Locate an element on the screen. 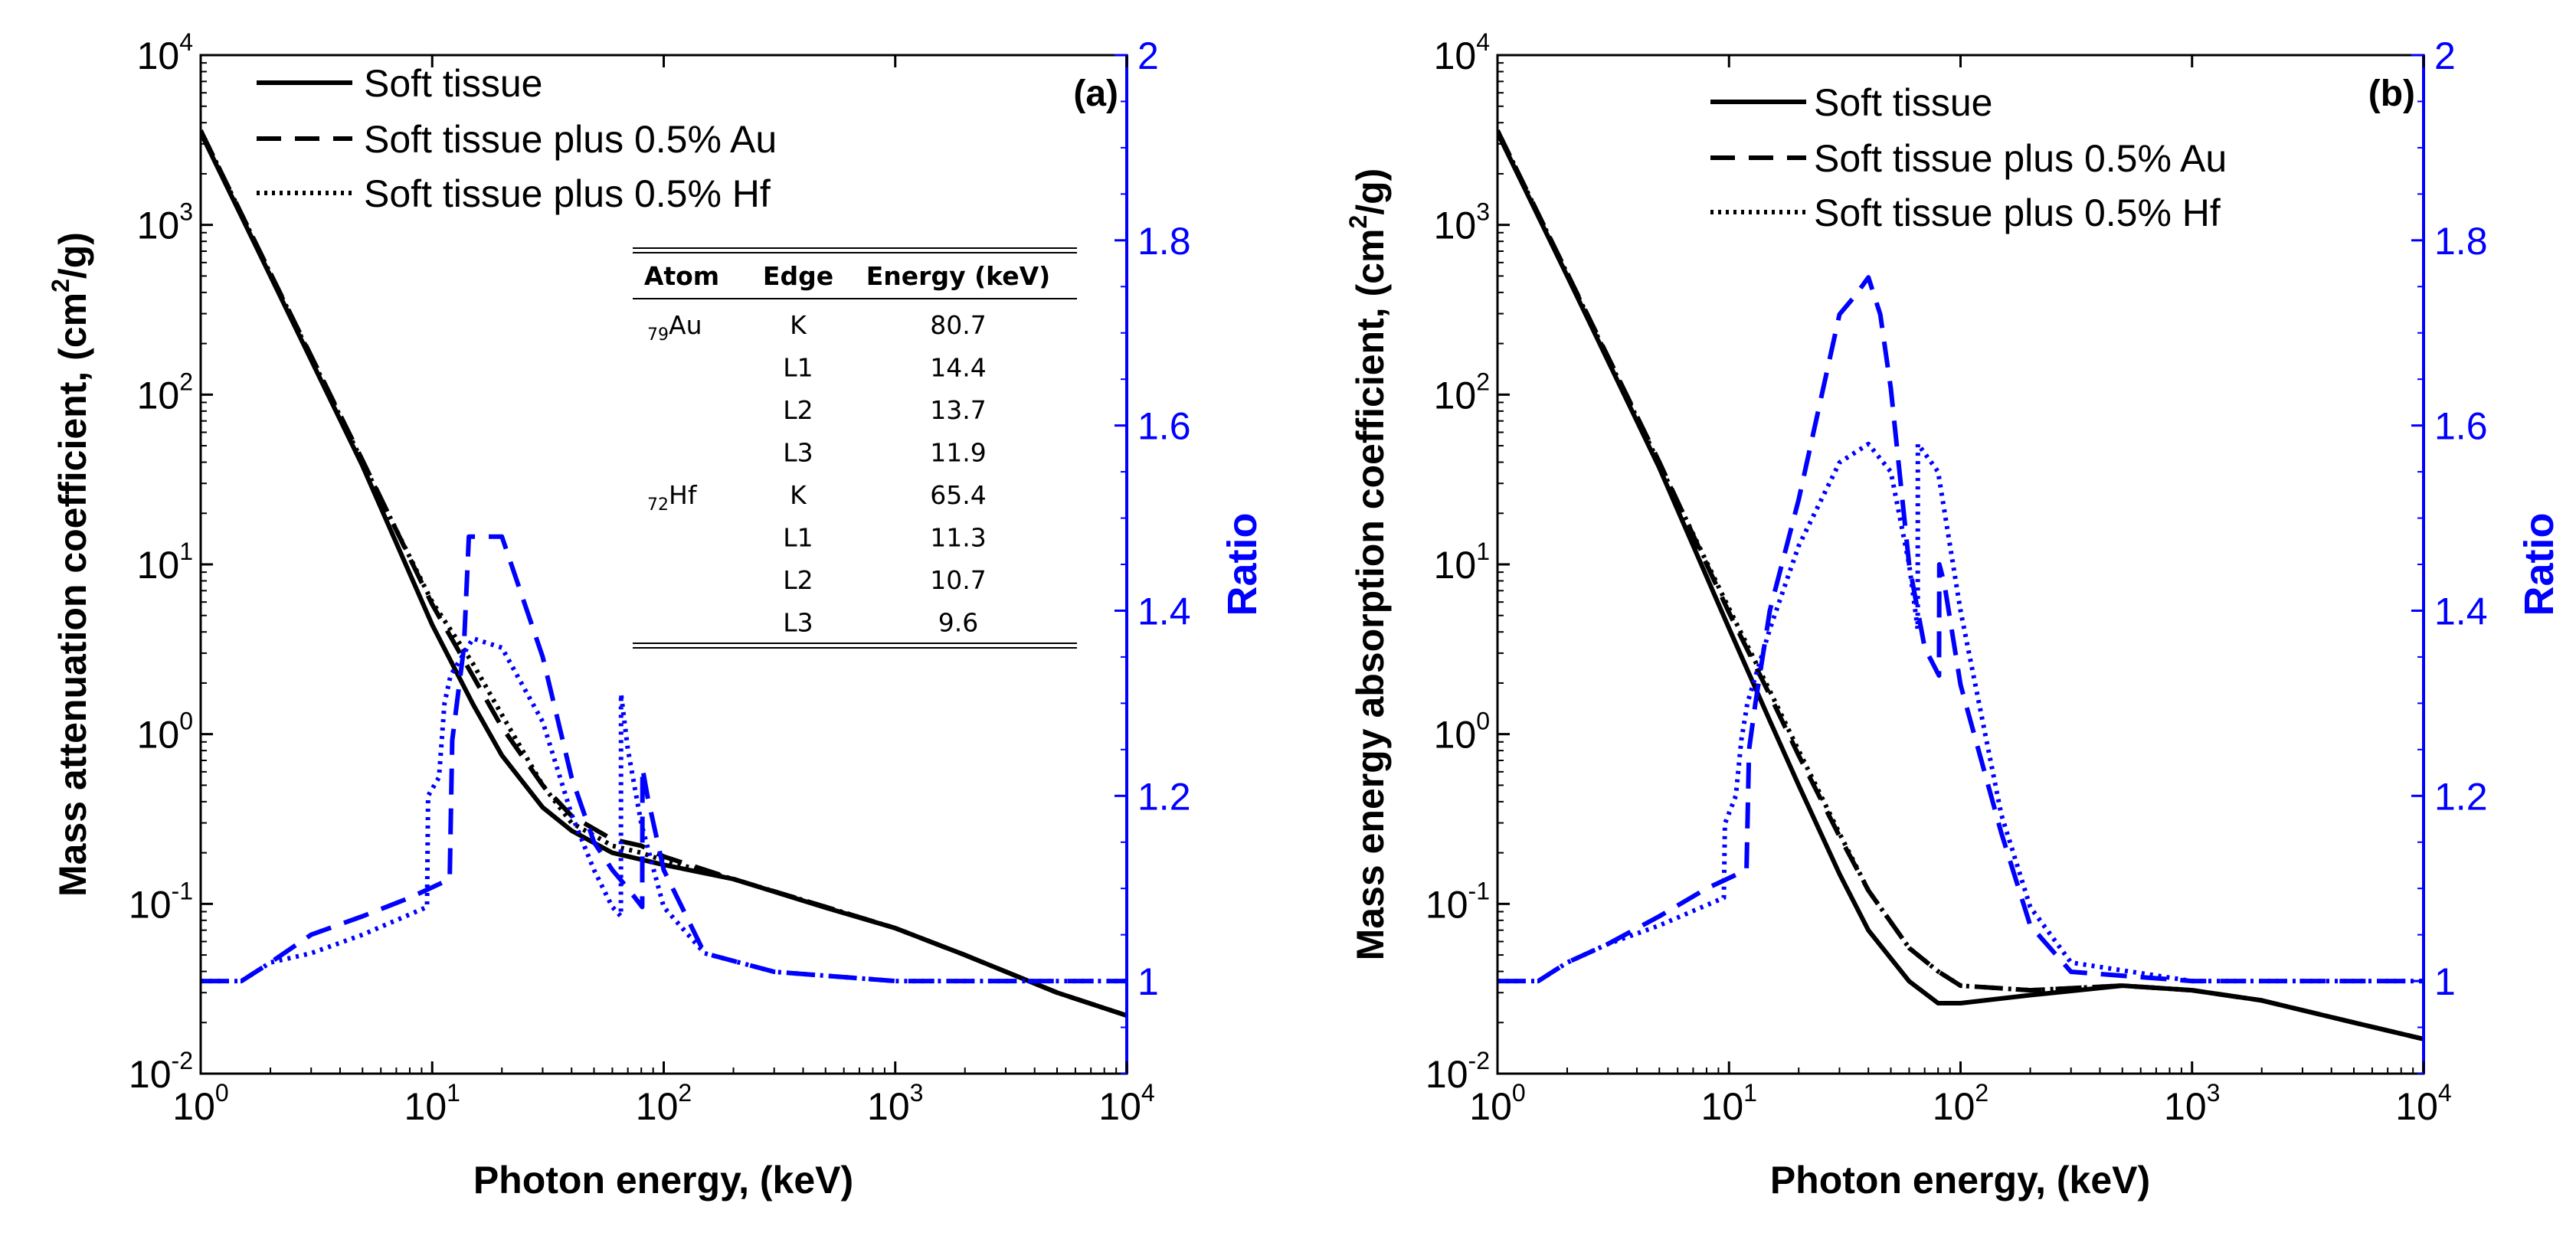  table-cell-energy: 9.6 is located at coordinates (958, 623).